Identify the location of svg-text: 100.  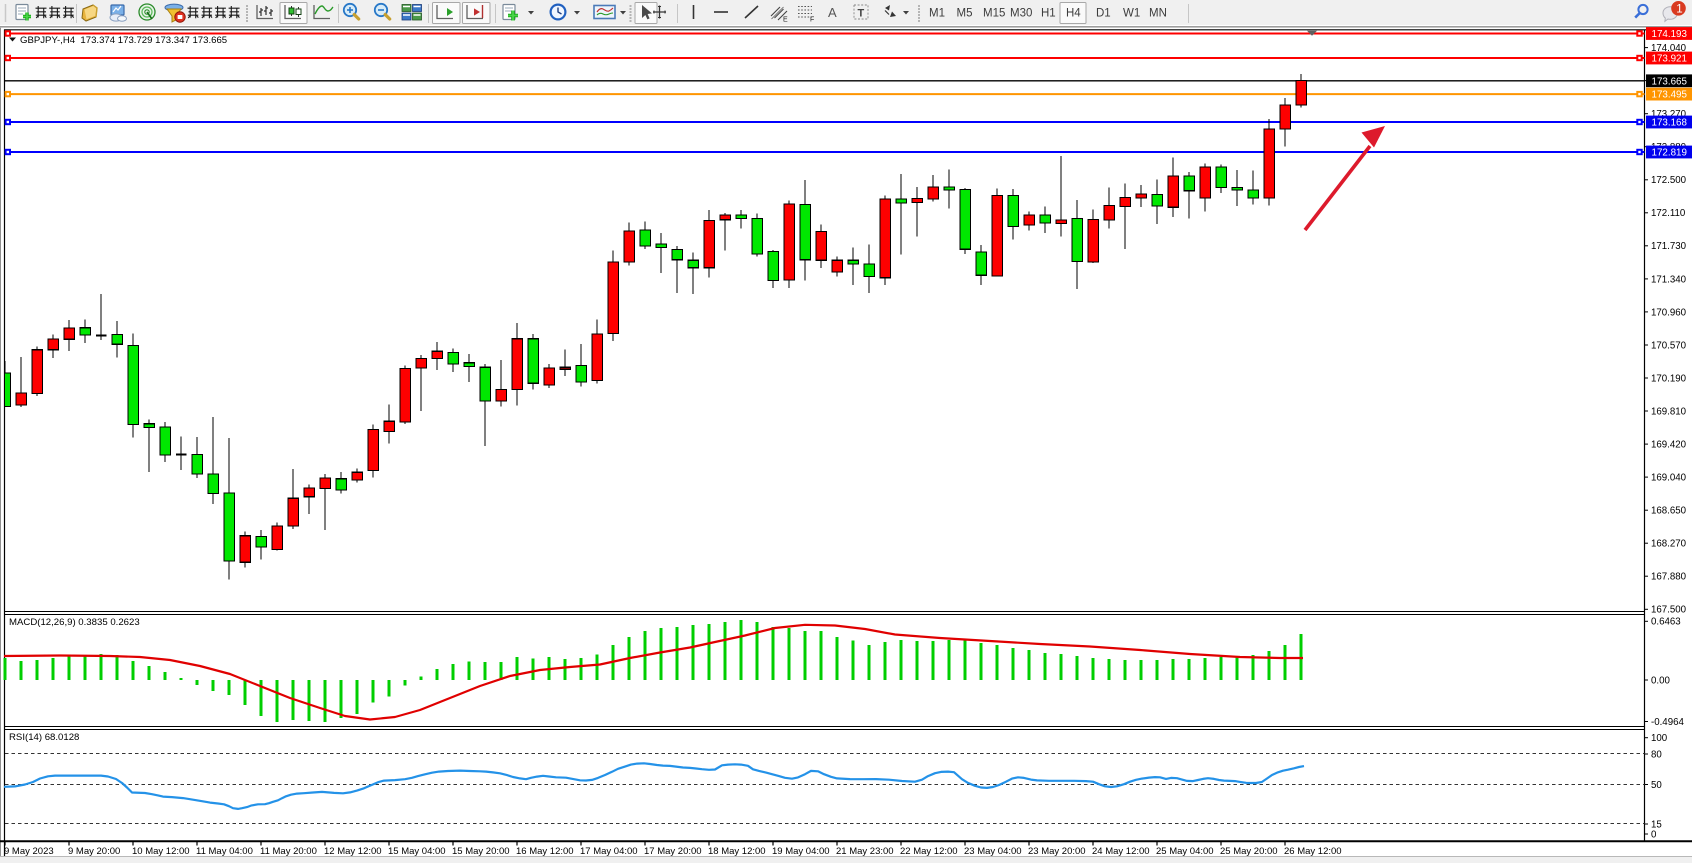
(1659, 738).